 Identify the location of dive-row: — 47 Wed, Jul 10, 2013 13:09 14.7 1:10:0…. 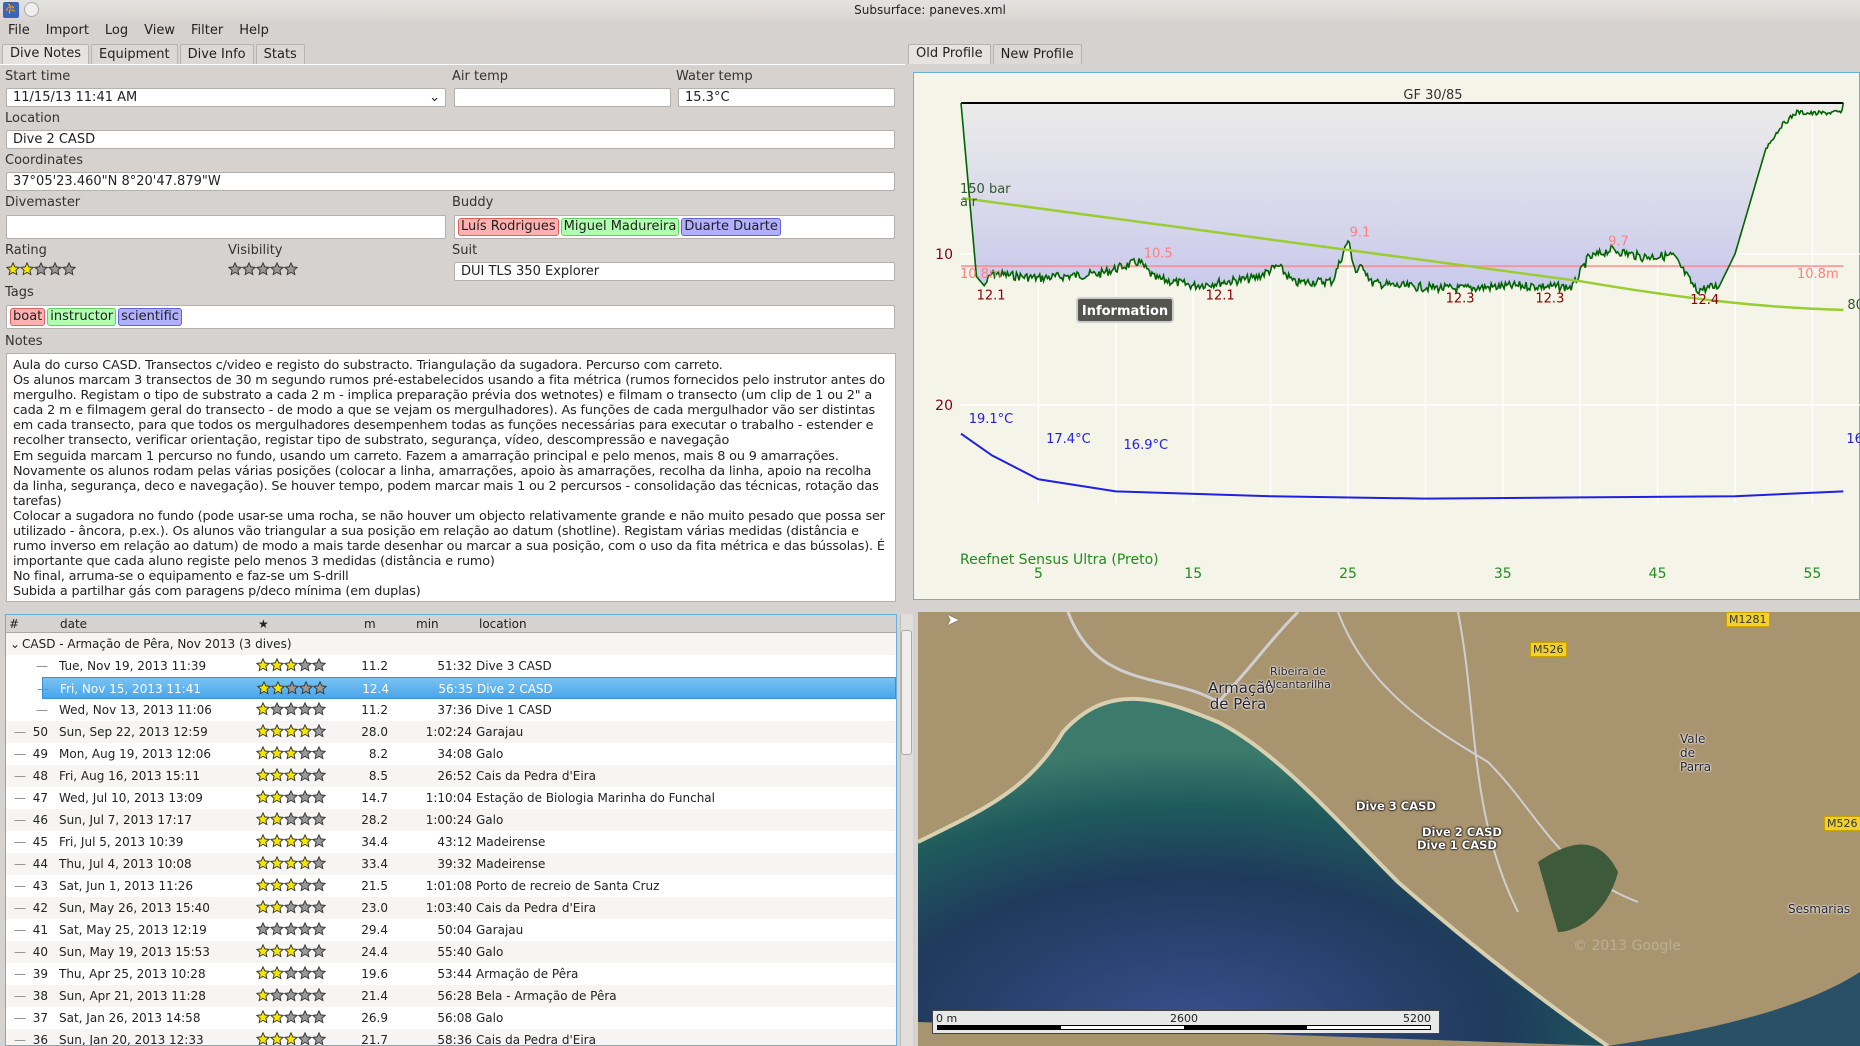
(451, 798).